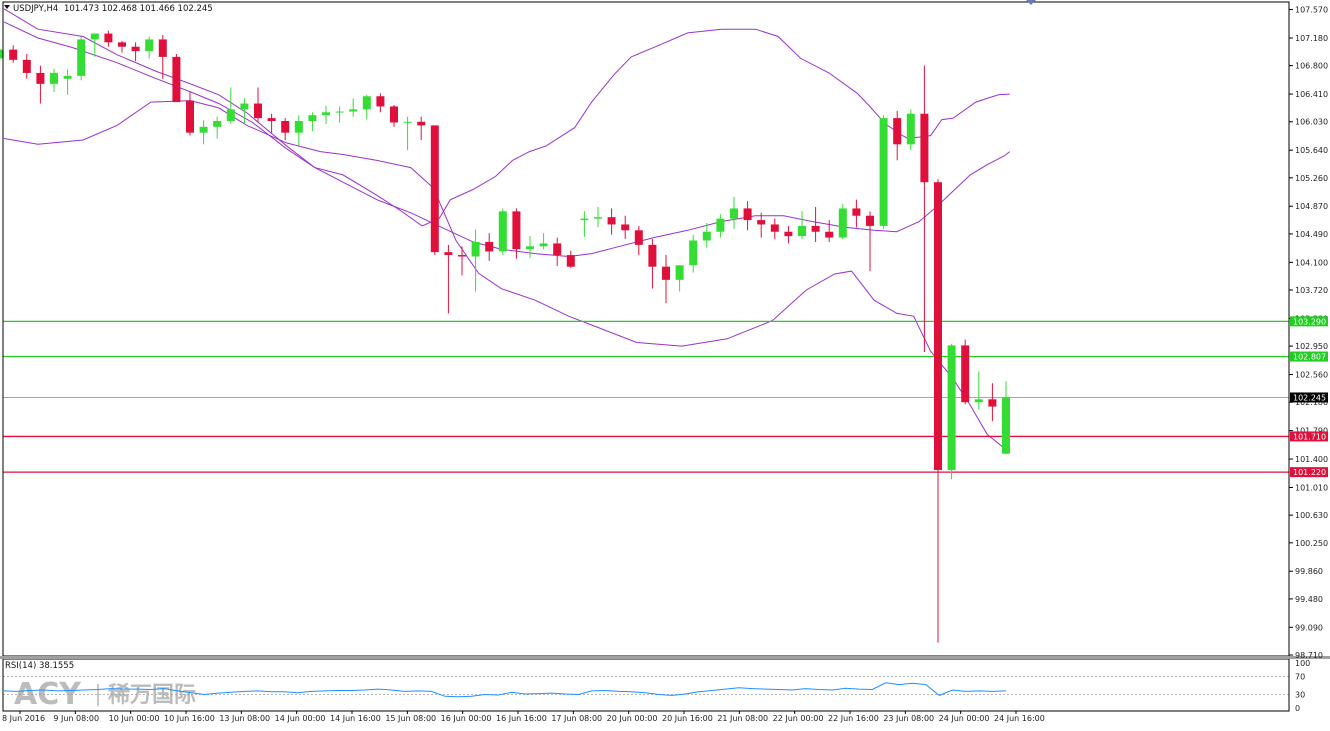  What do you see at coordinates (1309, 627) in the screenshot?
I see `y-tick-label: 99.090` at bounding box center [1309, 627].